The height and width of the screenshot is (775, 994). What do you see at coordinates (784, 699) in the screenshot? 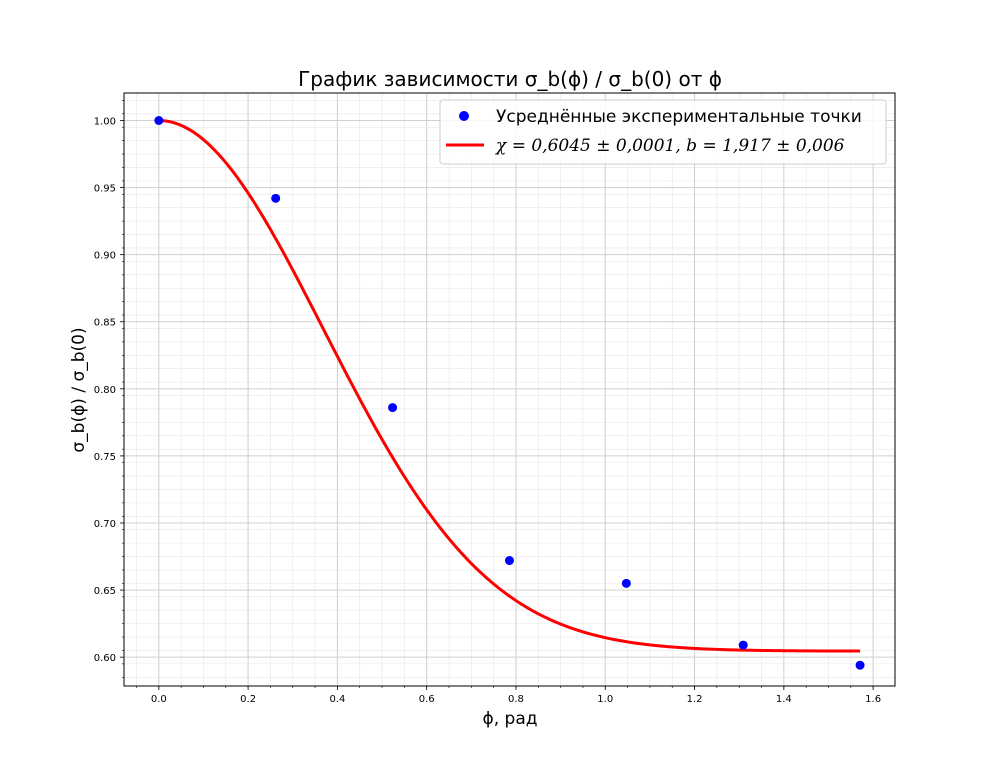
I see `x-tick-label: 1.4` at bounding box center [784, 699].